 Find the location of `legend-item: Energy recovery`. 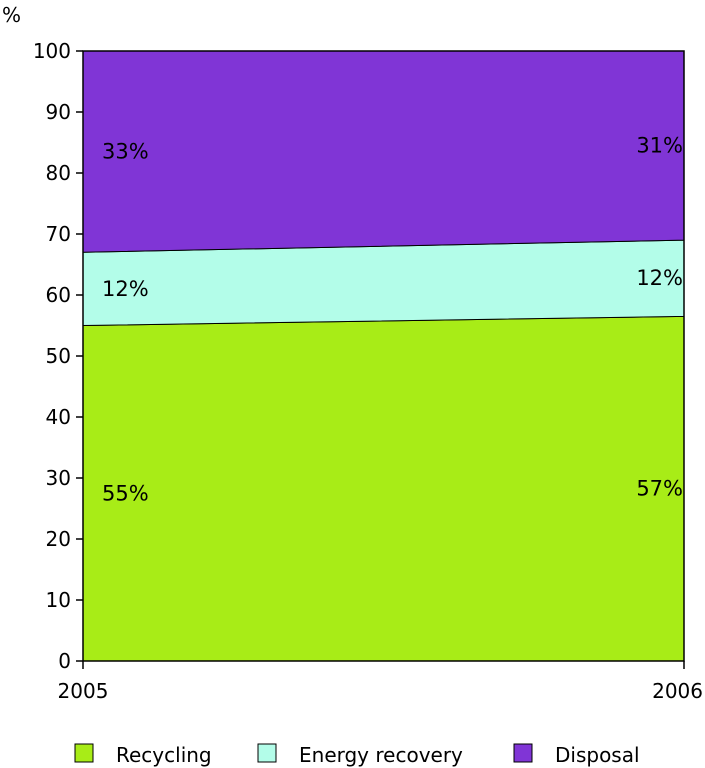

legend-item: Energy recovery is located at coordinates (360, 755).